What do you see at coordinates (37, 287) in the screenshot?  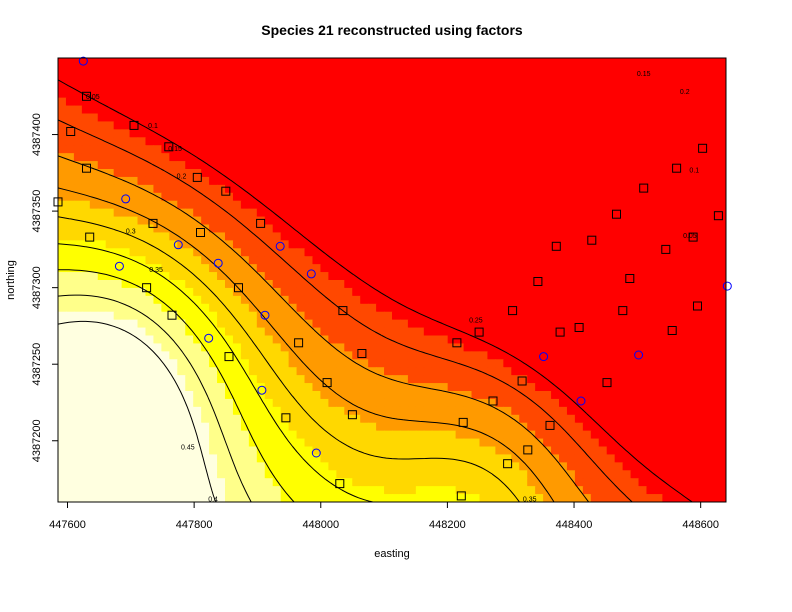 I see `y-tick-label: 4387300` at bounding box center [37, 287].